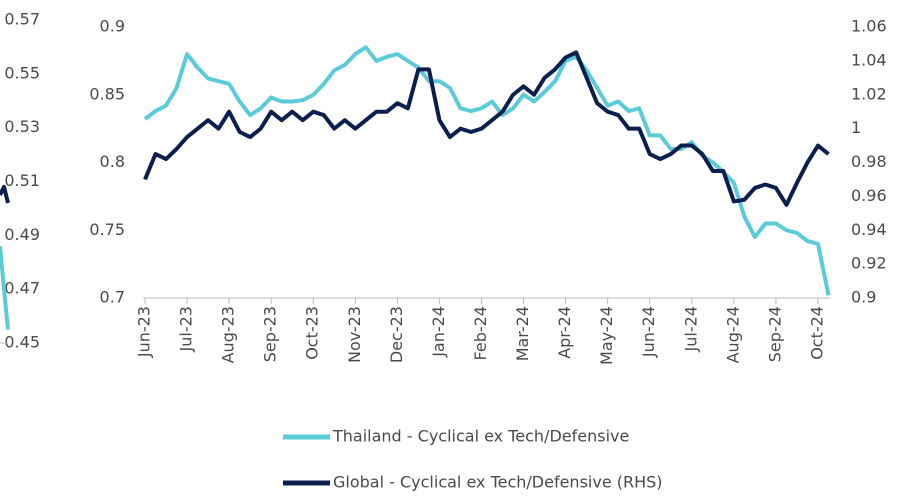 The height and width of the screenshot is (497, 899). What do you see at coordinates (186, 329) in the screenshot?
I see `x-tick-label: Jul-23` at bounding box center [186, 329].